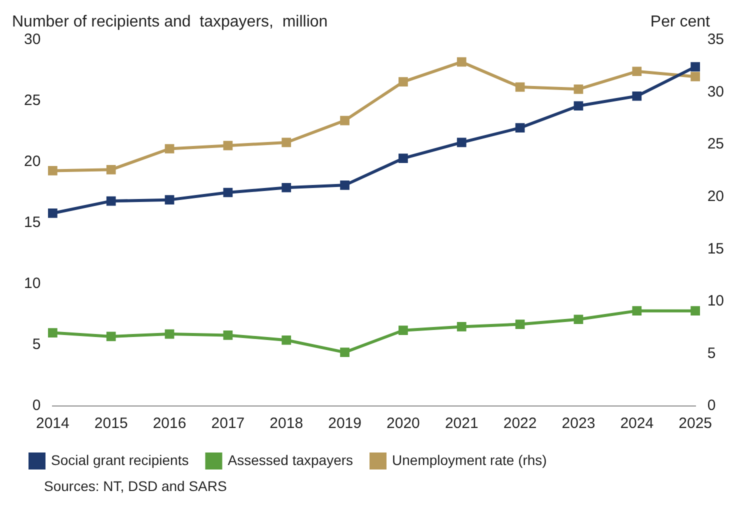  Describe the element at coordinates (32, 223) in the screenshot. I see `y-tick-label: 15` at that location.